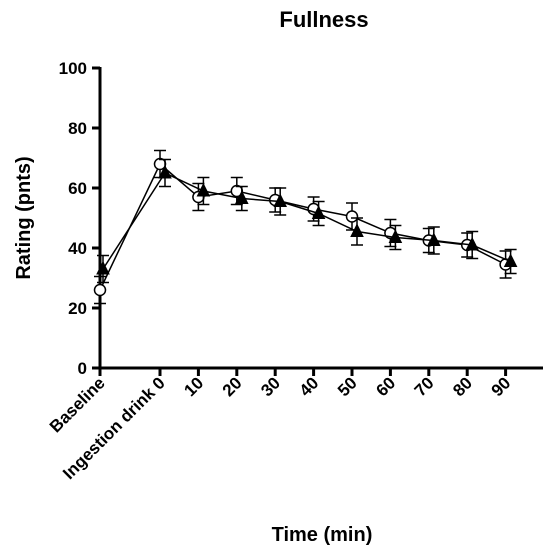 This screenshot has width=556, height=552. Describe the element at coordinates (77, 188) in the screenshot. I see `y-tick-label: 60` at that location.